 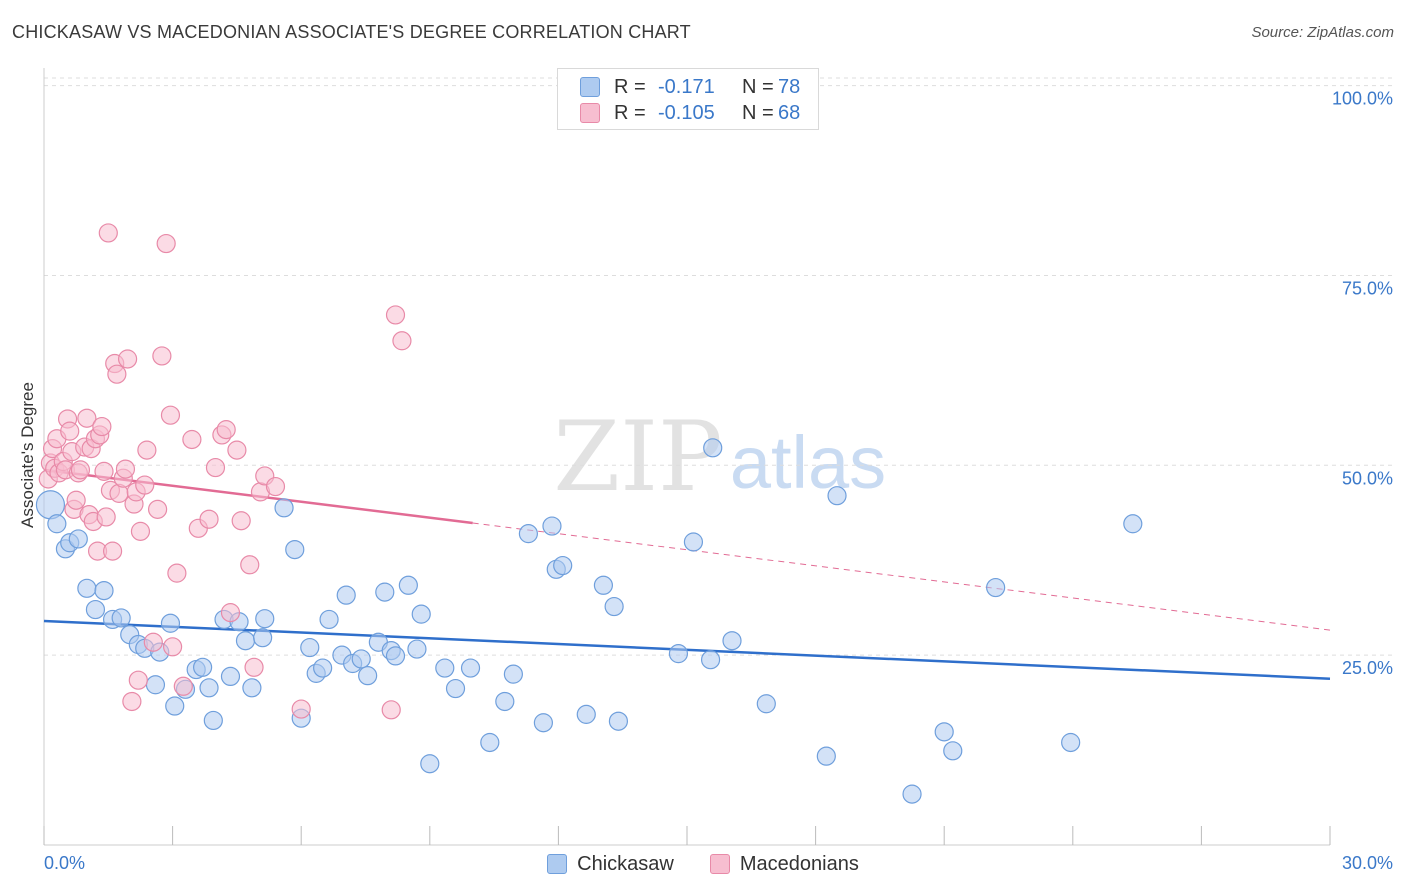 What do you see at coordinates (686, 86) in the screenshot?
I see `r-value-chickasaw: -0.171` at bounding box center [686, 86].